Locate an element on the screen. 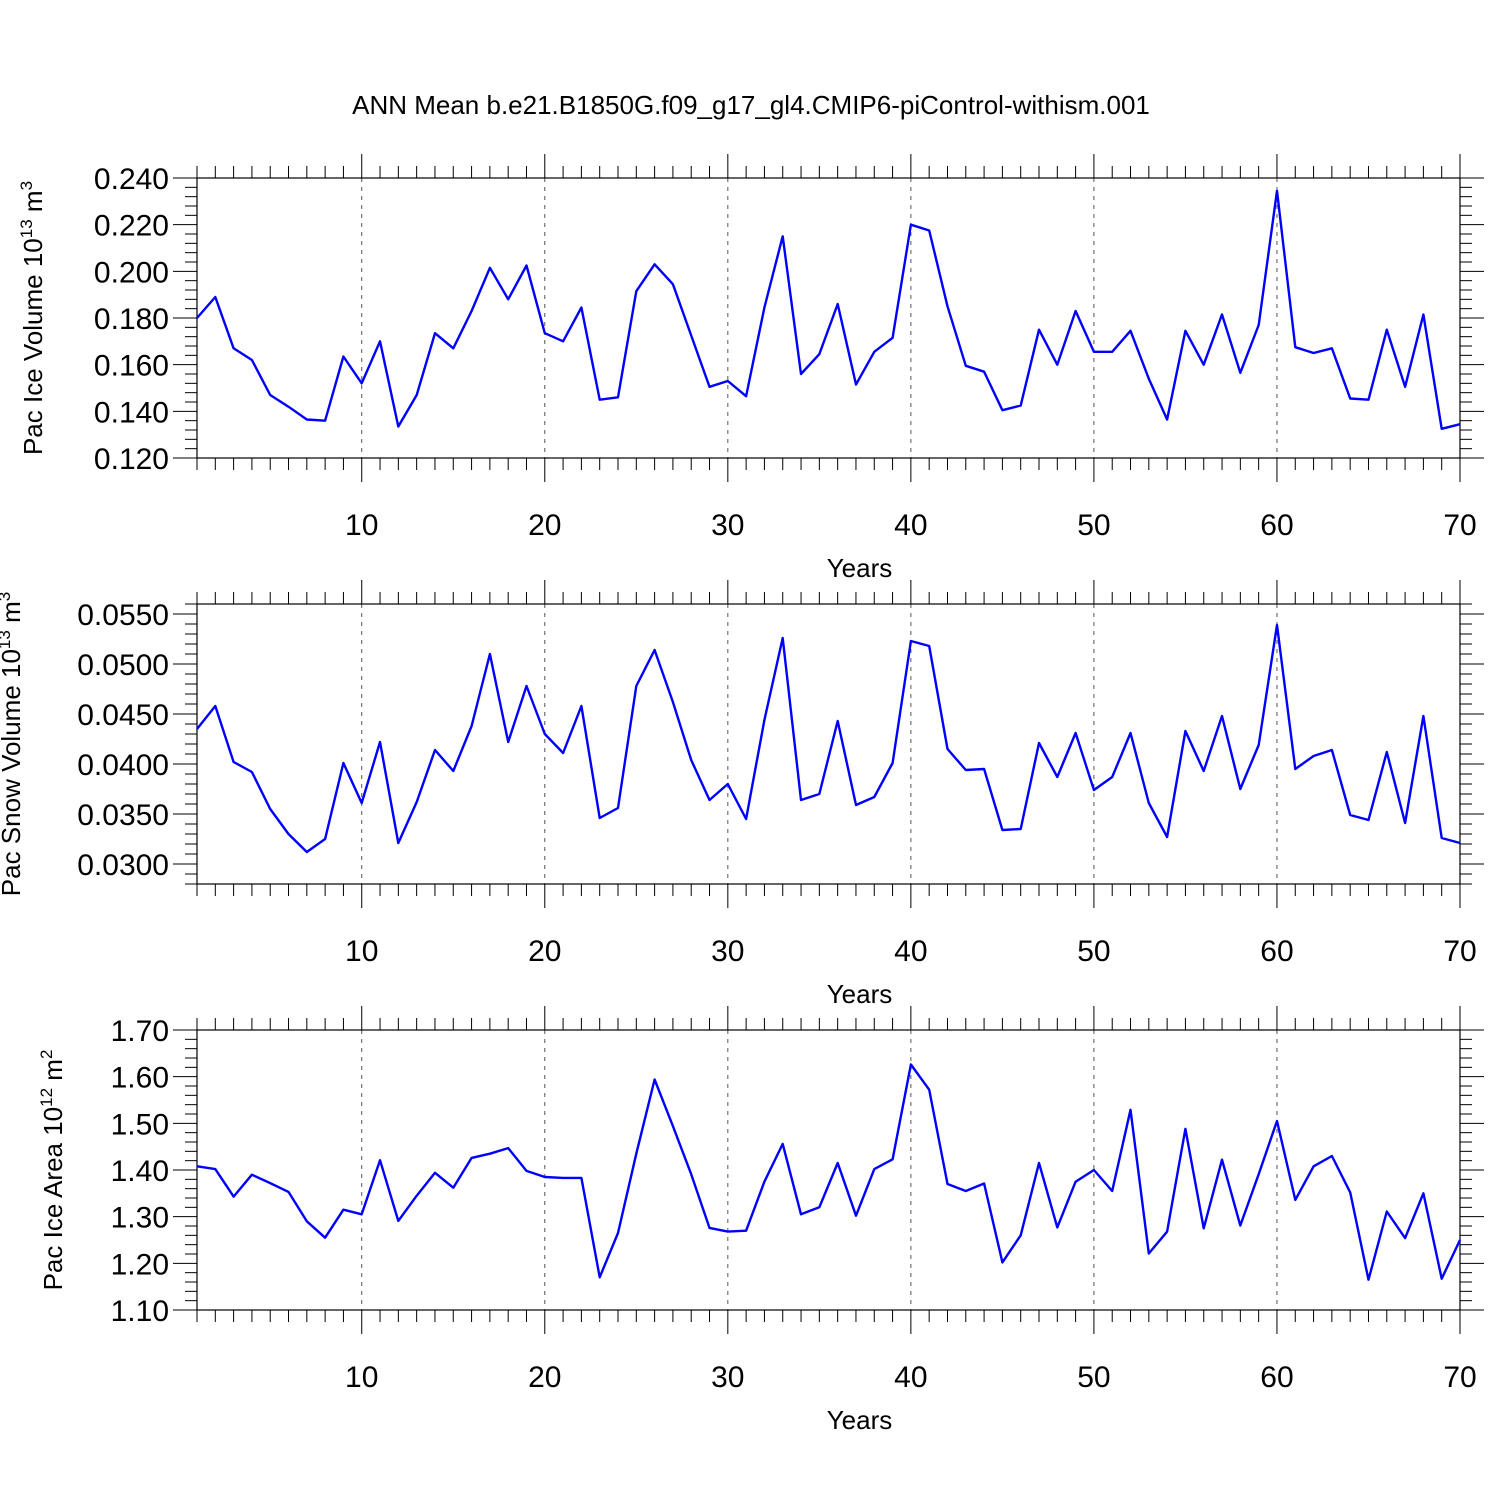 The height and width of the screenshot is (1500, 1500). y-tick-label: 0.0500 is located at coordinates (123, 665).